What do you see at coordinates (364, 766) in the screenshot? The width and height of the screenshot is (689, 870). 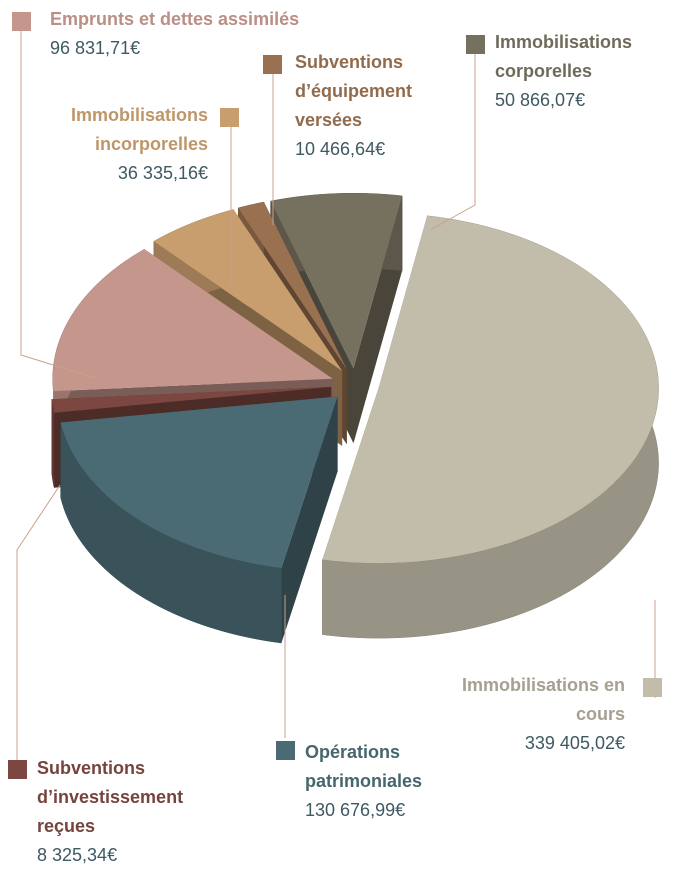 I see `category-name: Opérations patrimoniales` at bounding box center [364, 766].